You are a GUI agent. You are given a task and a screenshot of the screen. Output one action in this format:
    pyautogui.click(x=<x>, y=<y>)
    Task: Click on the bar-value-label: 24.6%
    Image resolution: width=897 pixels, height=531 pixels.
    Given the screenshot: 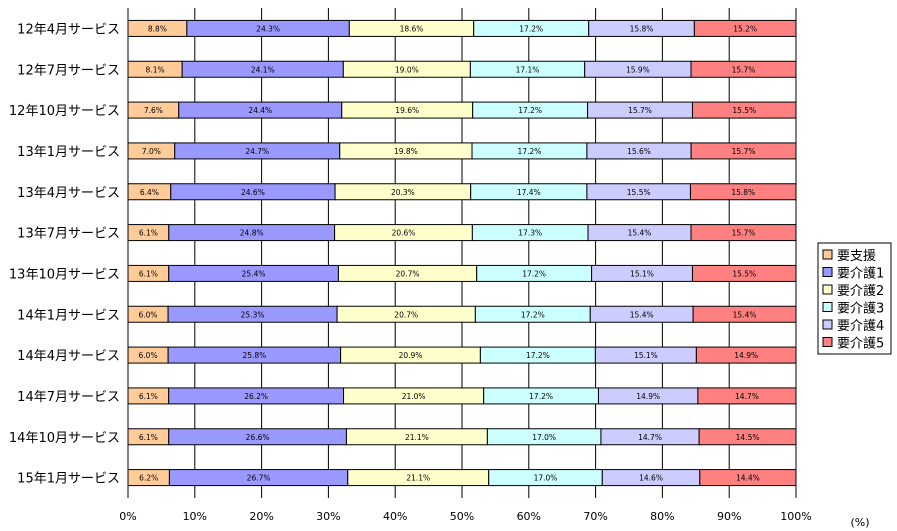 What is the action you would take?
    pyautogui.click(x=253, y=192)
    